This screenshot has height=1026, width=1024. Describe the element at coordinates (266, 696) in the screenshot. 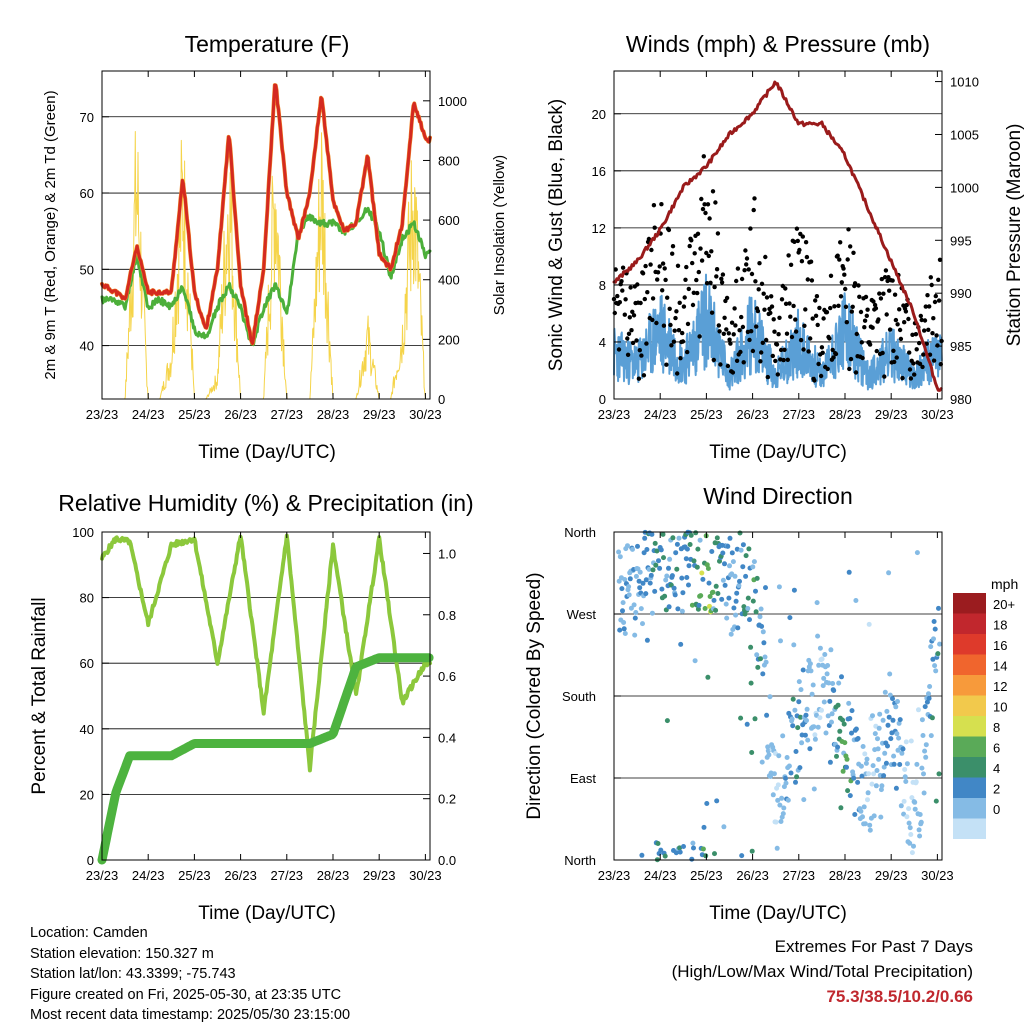

I see `humidity-frame` at that location.